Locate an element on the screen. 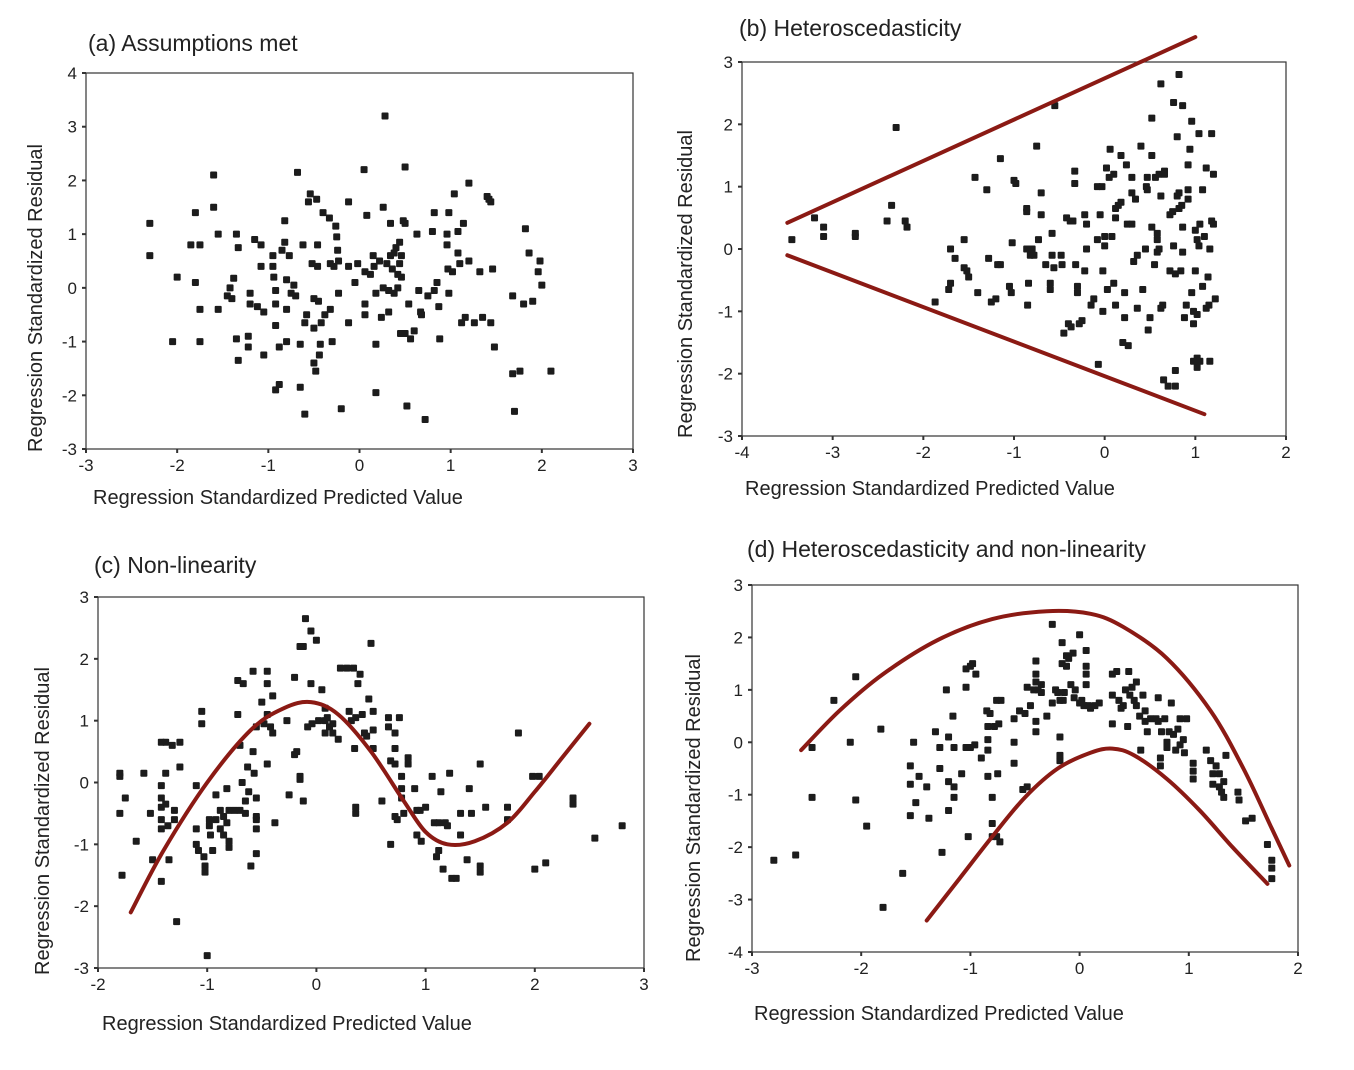 This screenshot has width=1354, height=1070. panel-d-xtick-label: 2 is located at coordinates (1297, 968).